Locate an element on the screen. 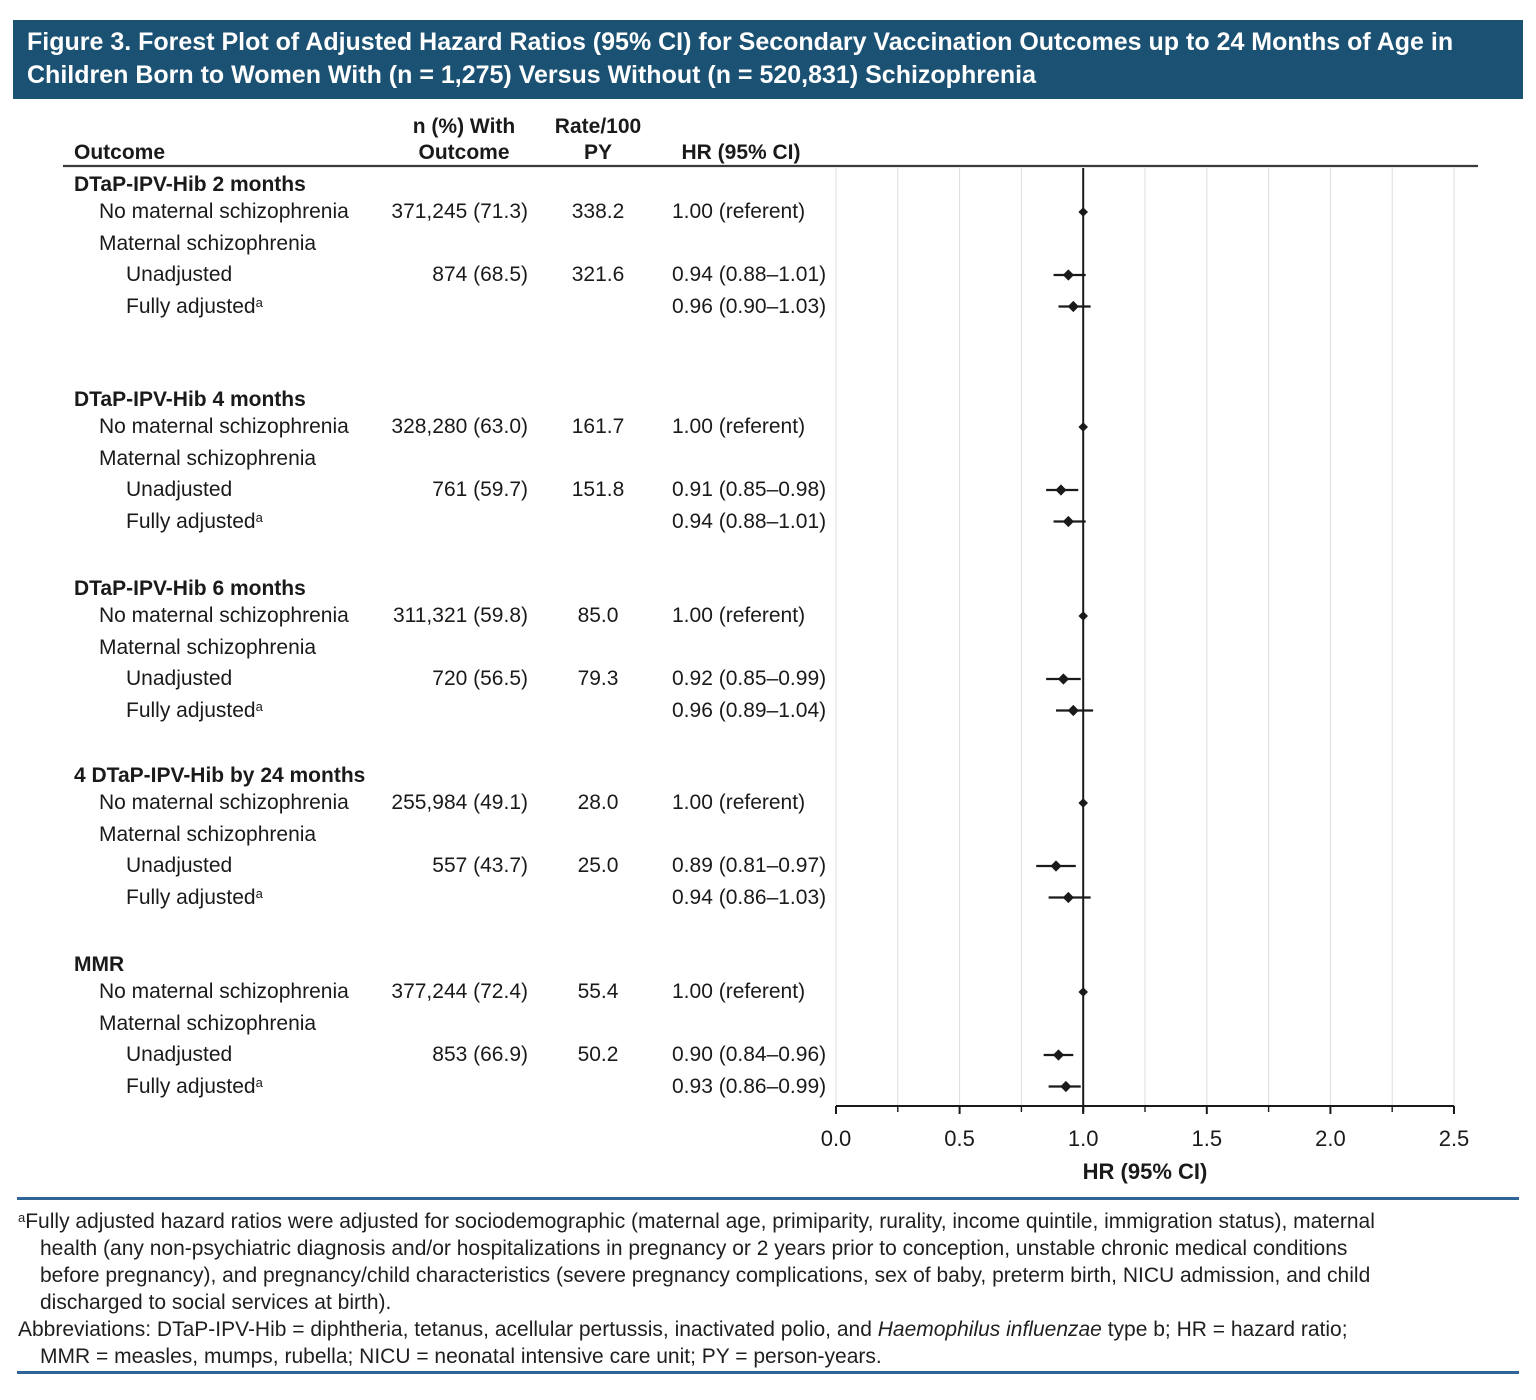 The height and width of the screenshot is (1400, 1536). axis-tick-label: 2.5 is located at coordinates (1454, 1138).